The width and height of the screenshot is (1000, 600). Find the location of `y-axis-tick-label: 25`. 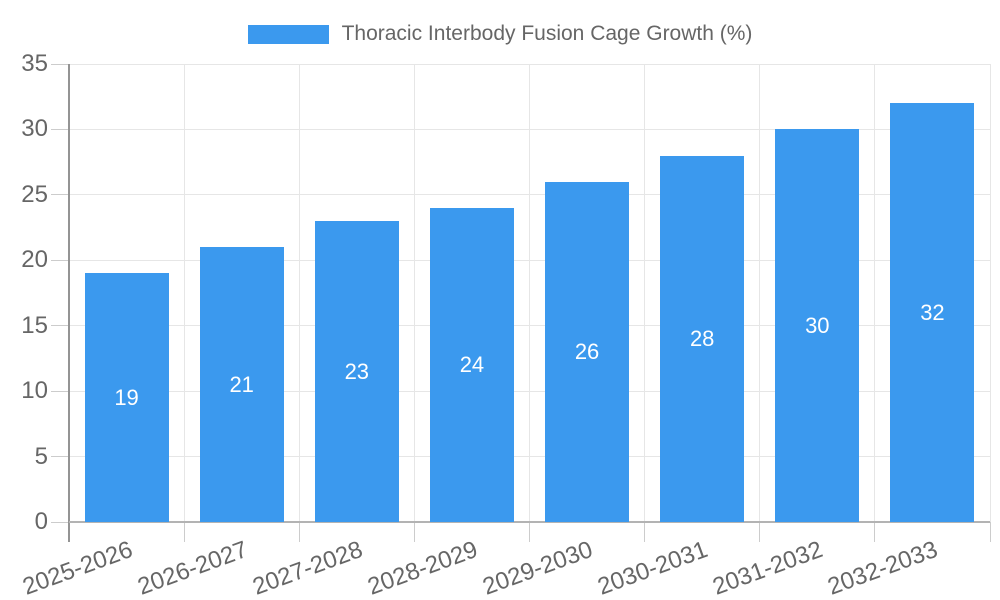

y-axis-tick-label: 25 is located at coordinates (34, 194).